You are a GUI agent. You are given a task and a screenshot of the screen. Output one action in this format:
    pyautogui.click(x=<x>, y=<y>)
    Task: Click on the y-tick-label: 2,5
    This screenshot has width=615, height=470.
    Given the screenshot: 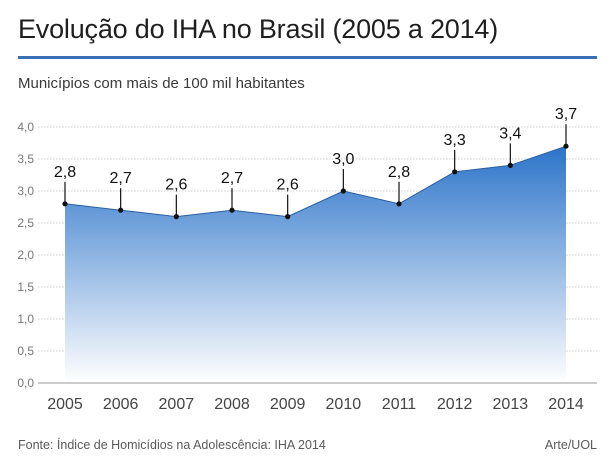 What is the action you would take?
    pyautogui.click(x=25, y=223)
    